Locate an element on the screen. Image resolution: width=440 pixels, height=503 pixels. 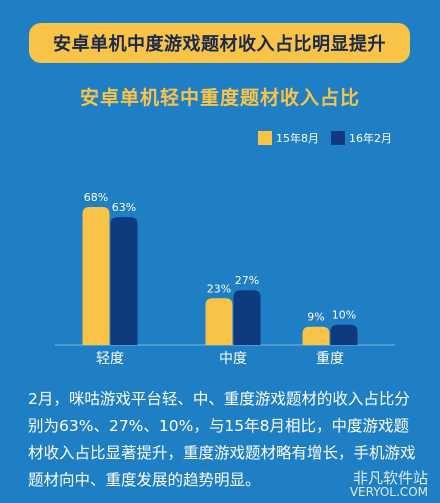
data-label-2-0: 9% is located at coordinates (315, 317).